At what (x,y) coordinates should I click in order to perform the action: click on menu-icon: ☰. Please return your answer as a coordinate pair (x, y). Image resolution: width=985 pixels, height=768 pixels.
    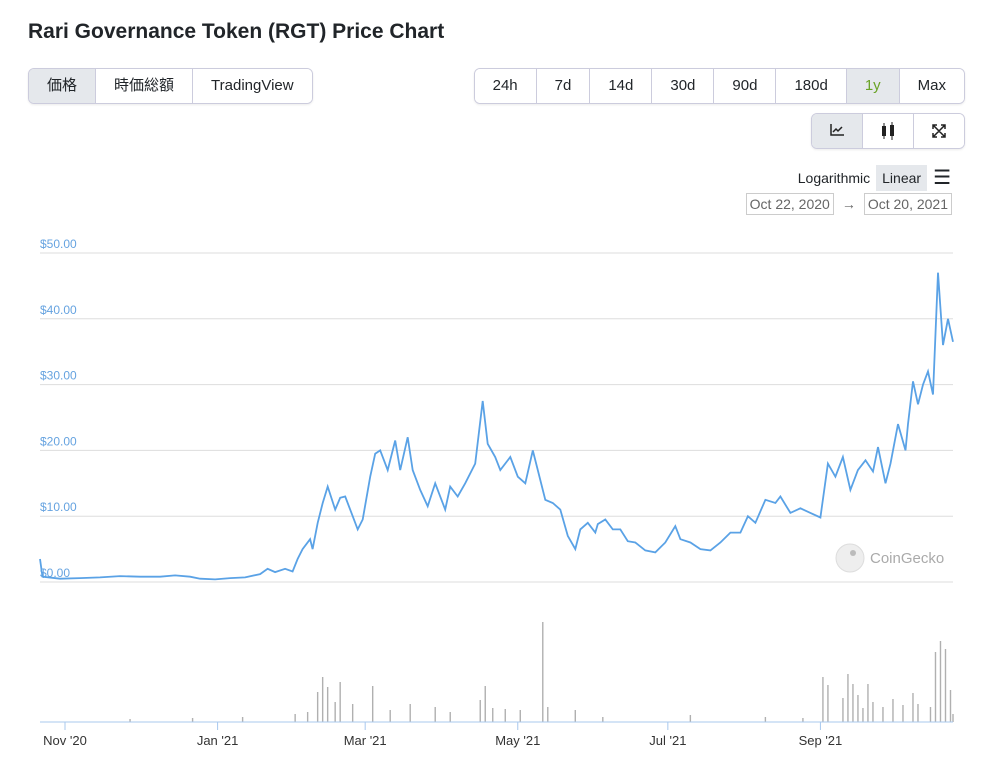
    Looking at the image, I should click on (942, 178).